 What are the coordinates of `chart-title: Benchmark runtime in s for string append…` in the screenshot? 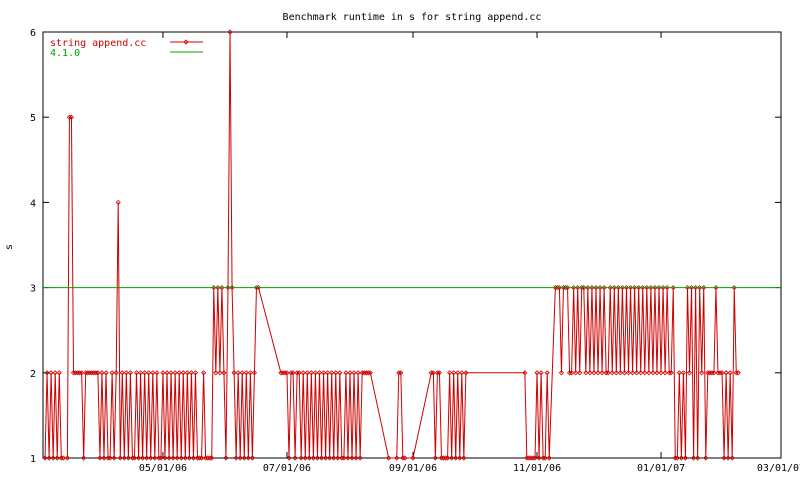 It's located at (412, 17).